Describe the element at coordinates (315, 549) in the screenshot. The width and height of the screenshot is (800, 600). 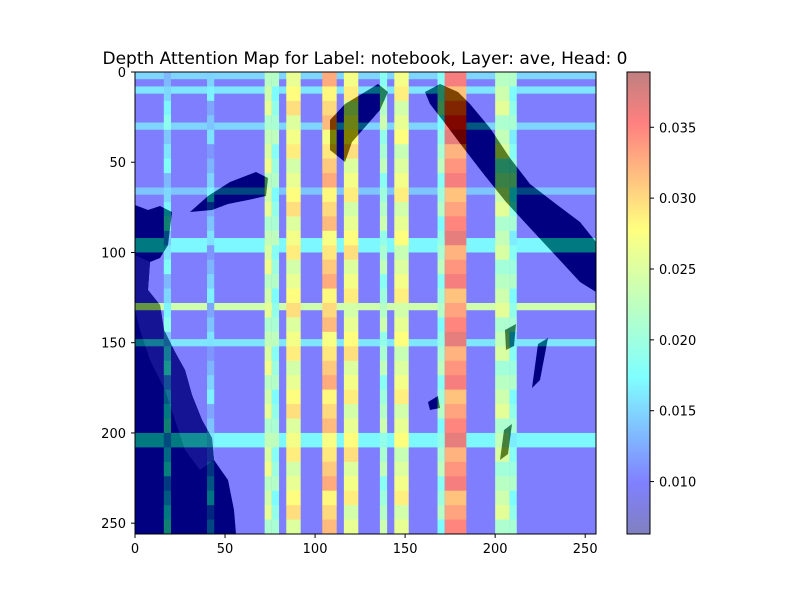
I see `x-tick-label-100: 100` at that location.